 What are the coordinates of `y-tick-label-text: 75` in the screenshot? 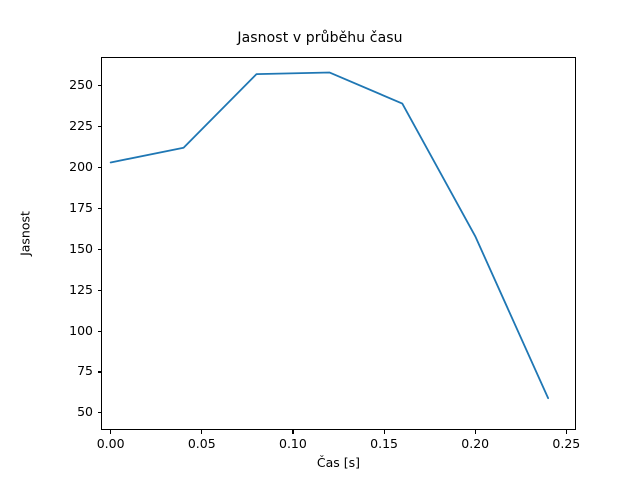 It's located at (85, 371).